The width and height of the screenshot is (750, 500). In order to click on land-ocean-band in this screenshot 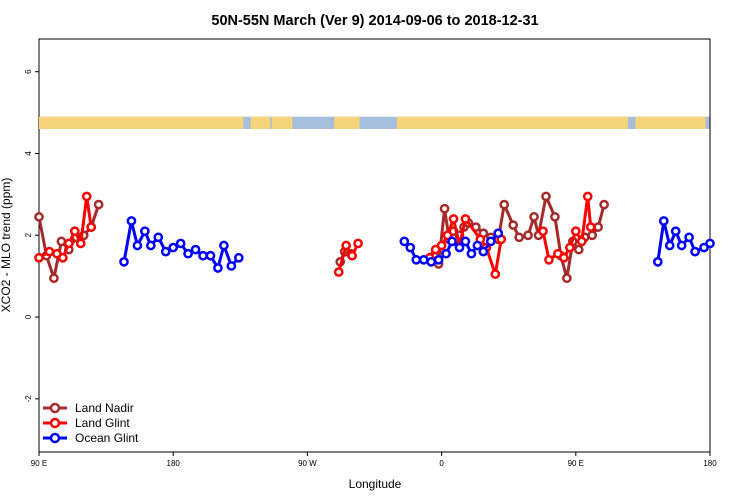, I will do `click(374, 122)`.